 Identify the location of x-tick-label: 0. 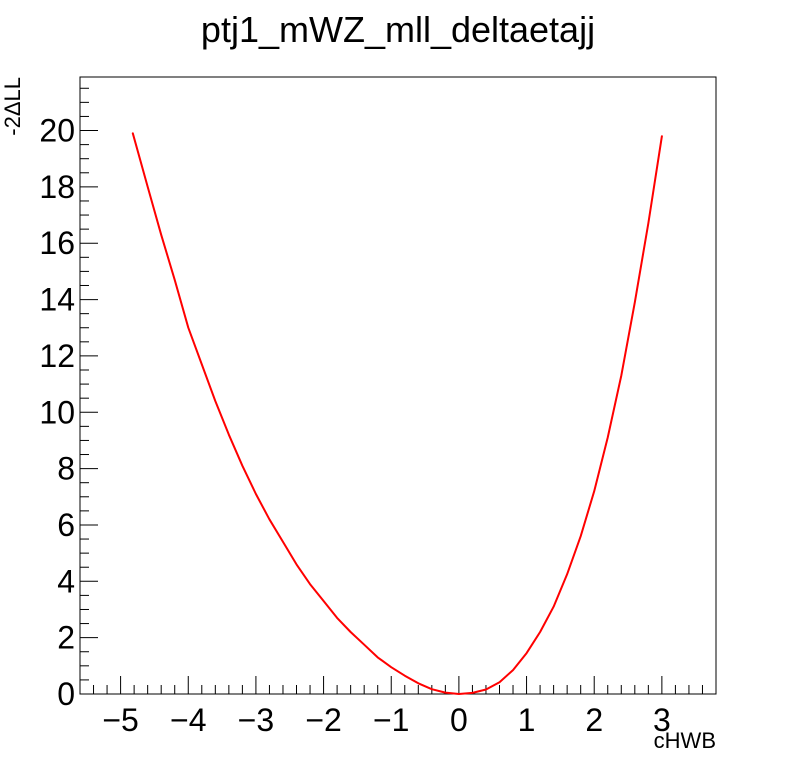
(459, 720).